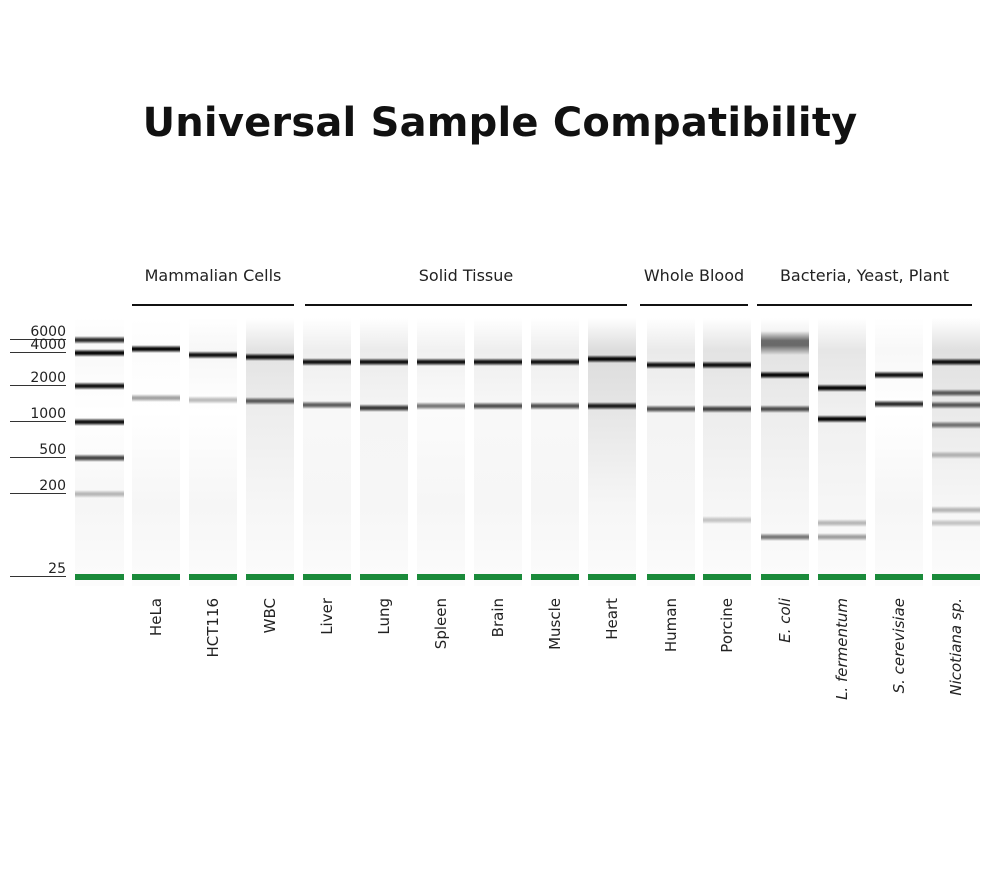  Describe the element at coordinates (785, 620) in the screenshot. I see `lane-label: E. coli` at that location.